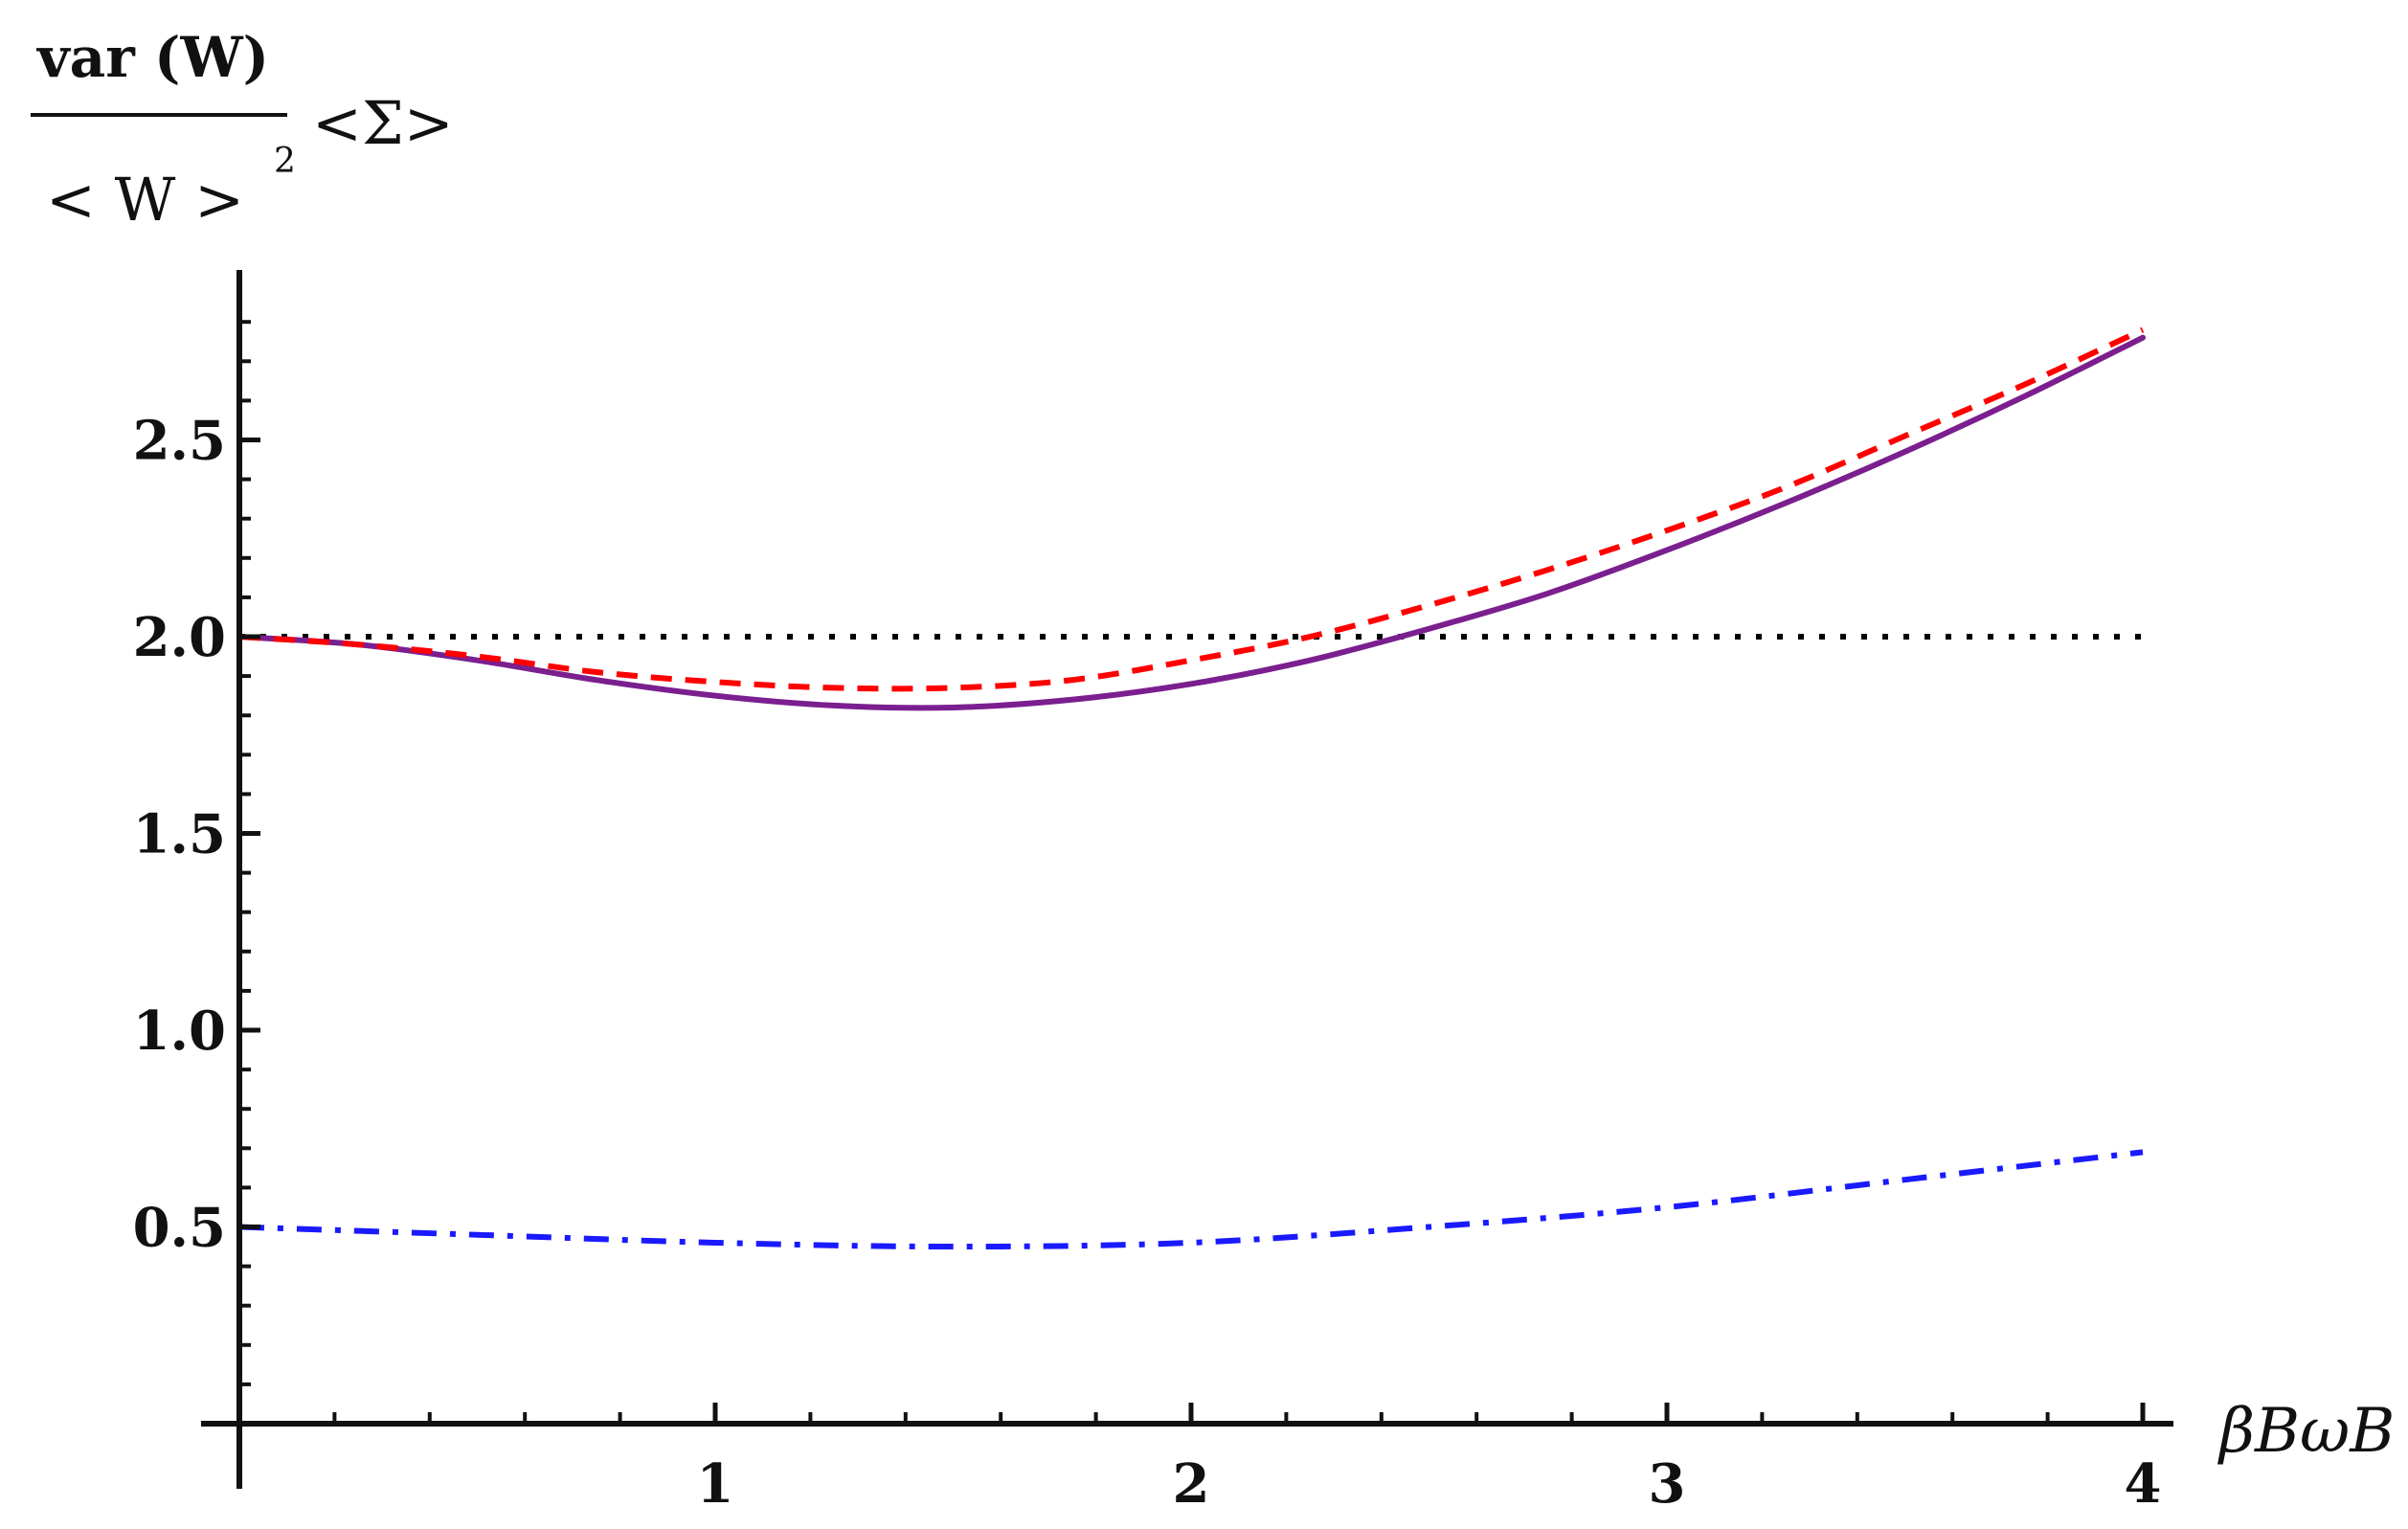 The height and width of the screenshot is (1529, 2408). I want to click on x-tick-label: 2, so click(1191, 1484).